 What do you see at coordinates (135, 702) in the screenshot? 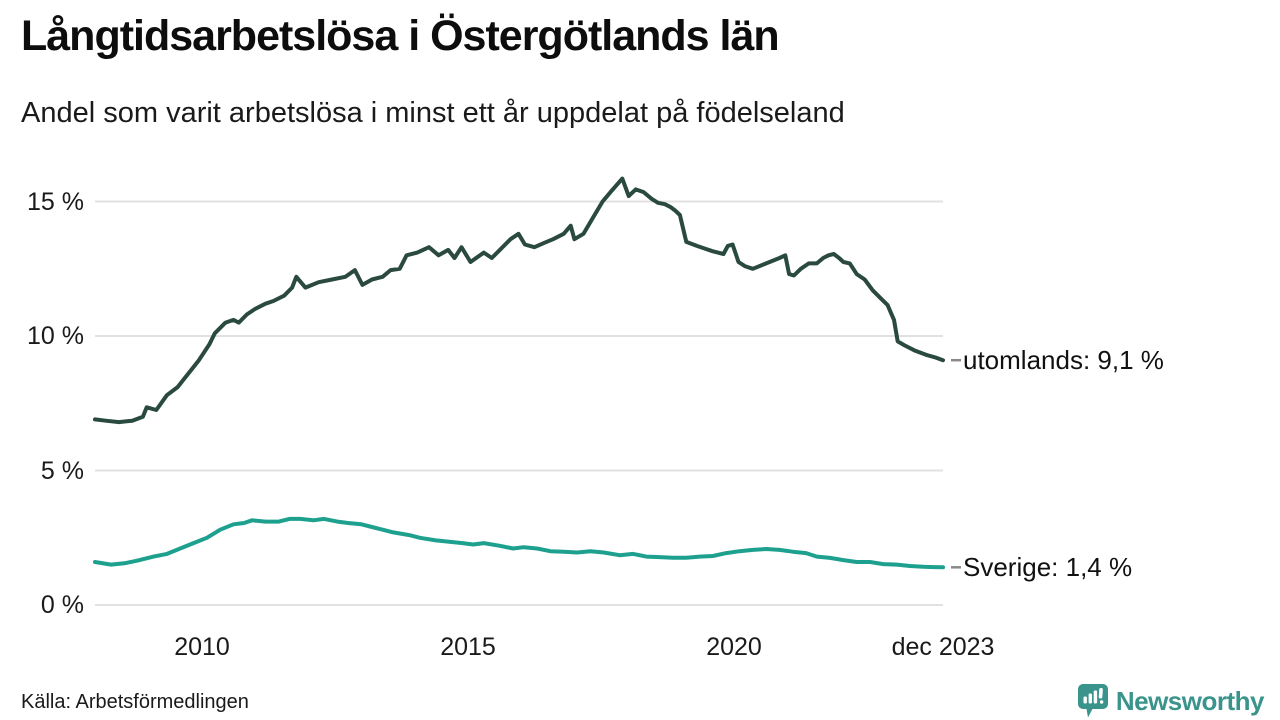
I see `source-note: Källa: Arbetsförmedlingen` at bounding box center [135, 702].